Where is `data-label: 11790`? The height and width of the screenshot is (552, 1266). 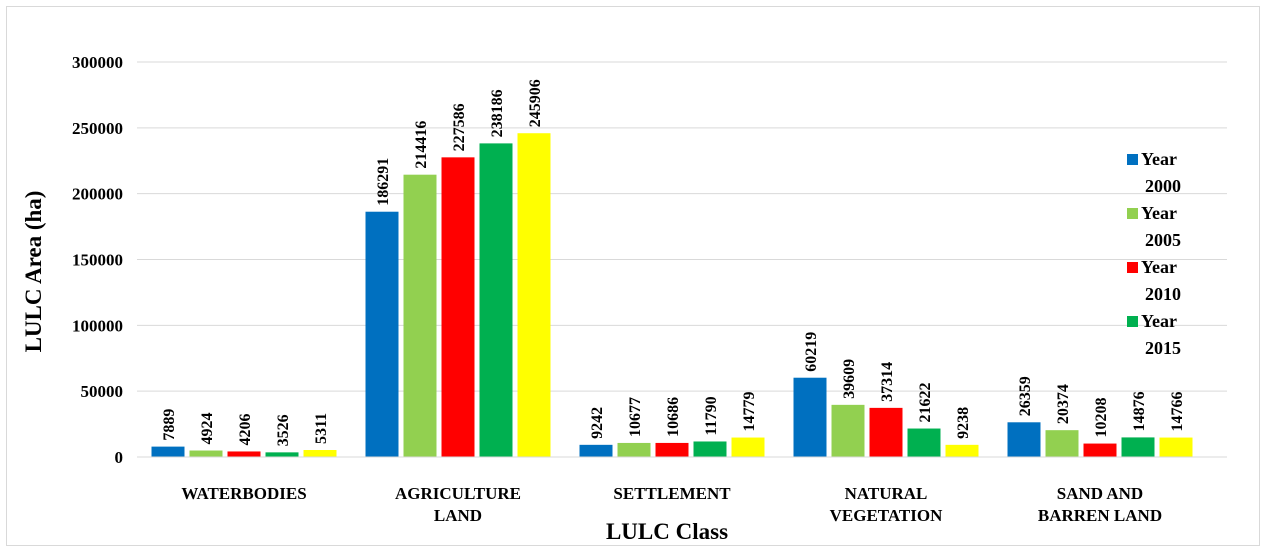 data-label: 11790 is located at coordinates (711, 415).